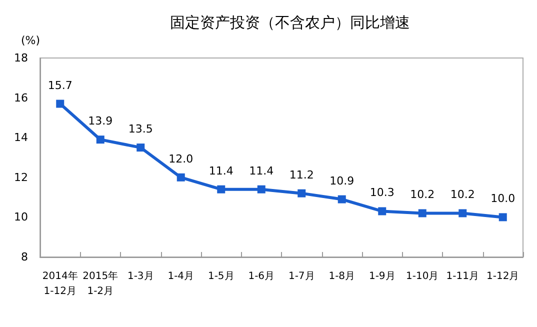 The image size is (537, 327). Describe the element at coordinates (24, 257) in the screenshot. I see `y-tick-label: 8` at that location.